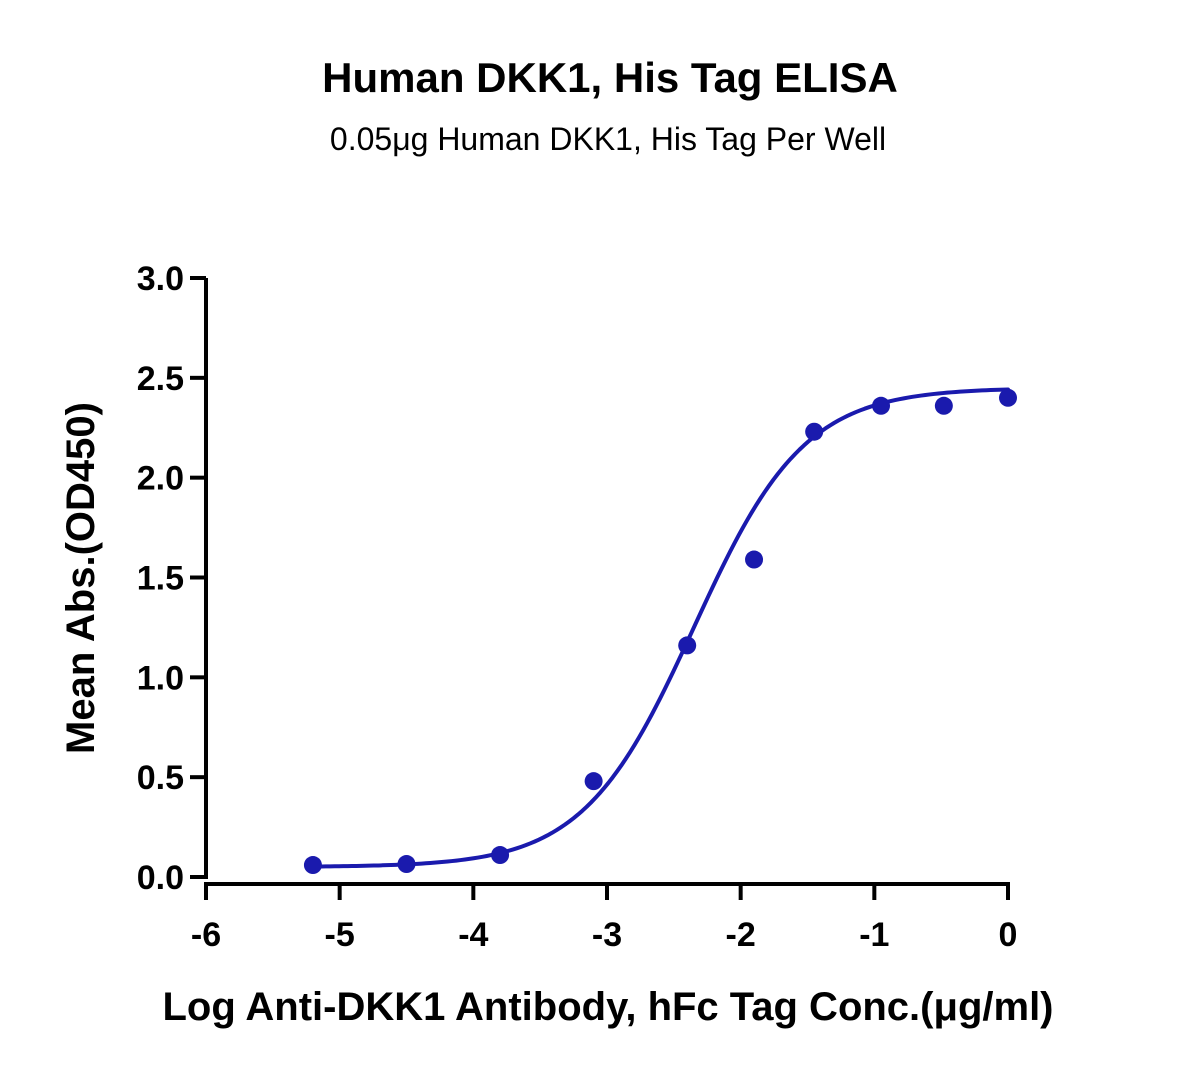  What do you see at coordinates (160, 279) in the screenshot?
I see `y-tick-label: 3.0` at bounding box center [160, 279].